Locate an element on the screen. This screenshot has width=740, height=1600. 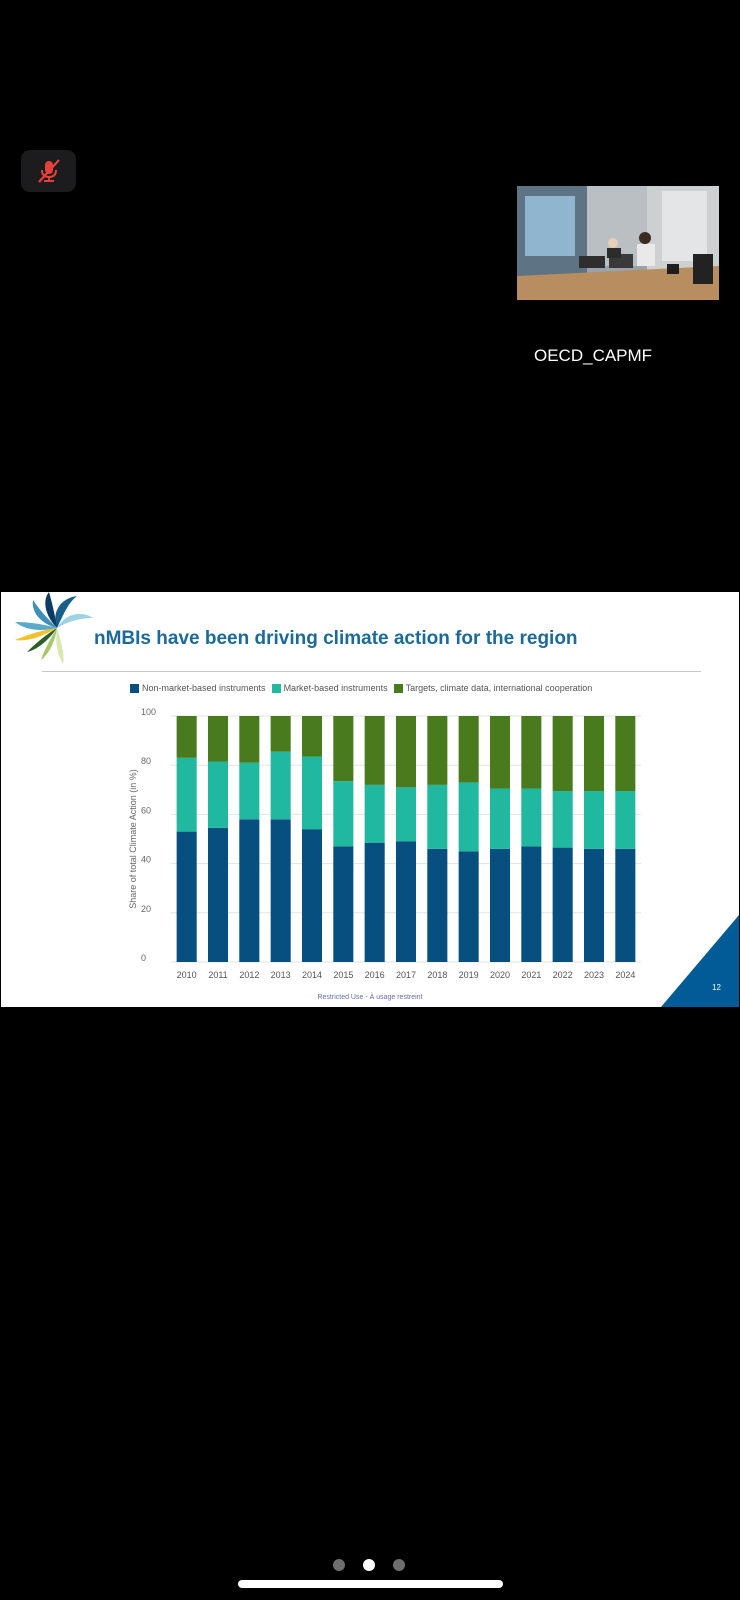
x-tick-label: 2012 is located at coordinates (249, 975).